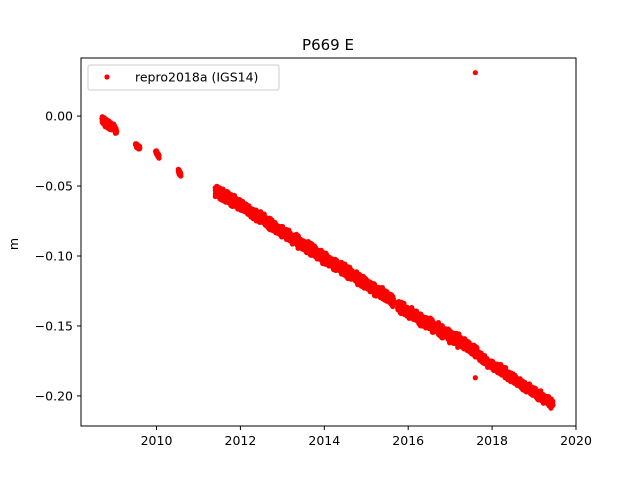 The image size is (640, 480). What do you see at coordinates (54, 255) in the screenshot?
I see `y-tick-label: −0.10` at bounding box center [54, 255].